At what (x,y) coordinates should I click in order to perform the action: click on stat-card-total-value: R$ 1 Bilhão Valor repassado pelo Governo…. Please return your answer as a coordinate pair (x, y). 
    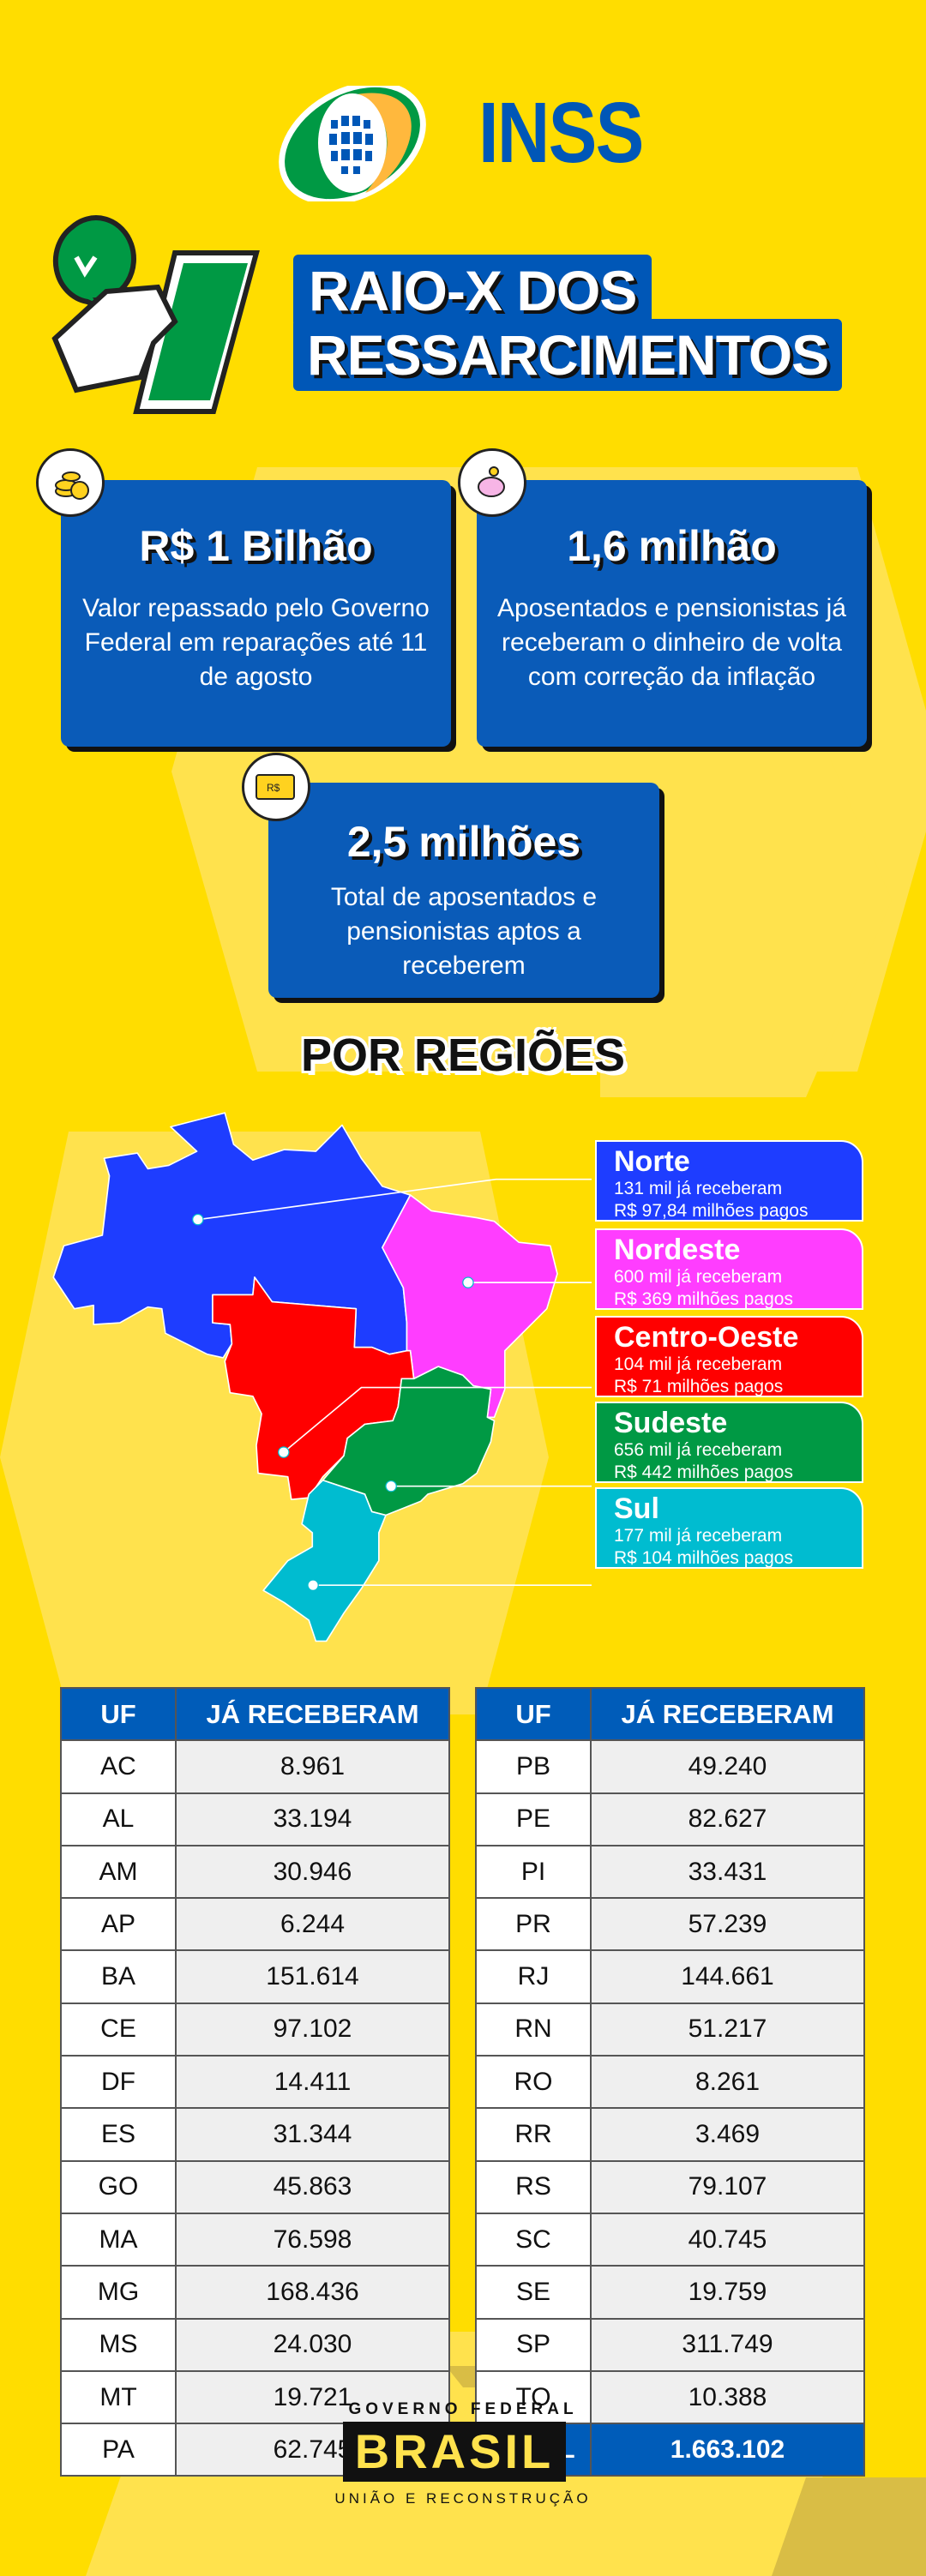
    Looking at the image, I should click on (256, 613).